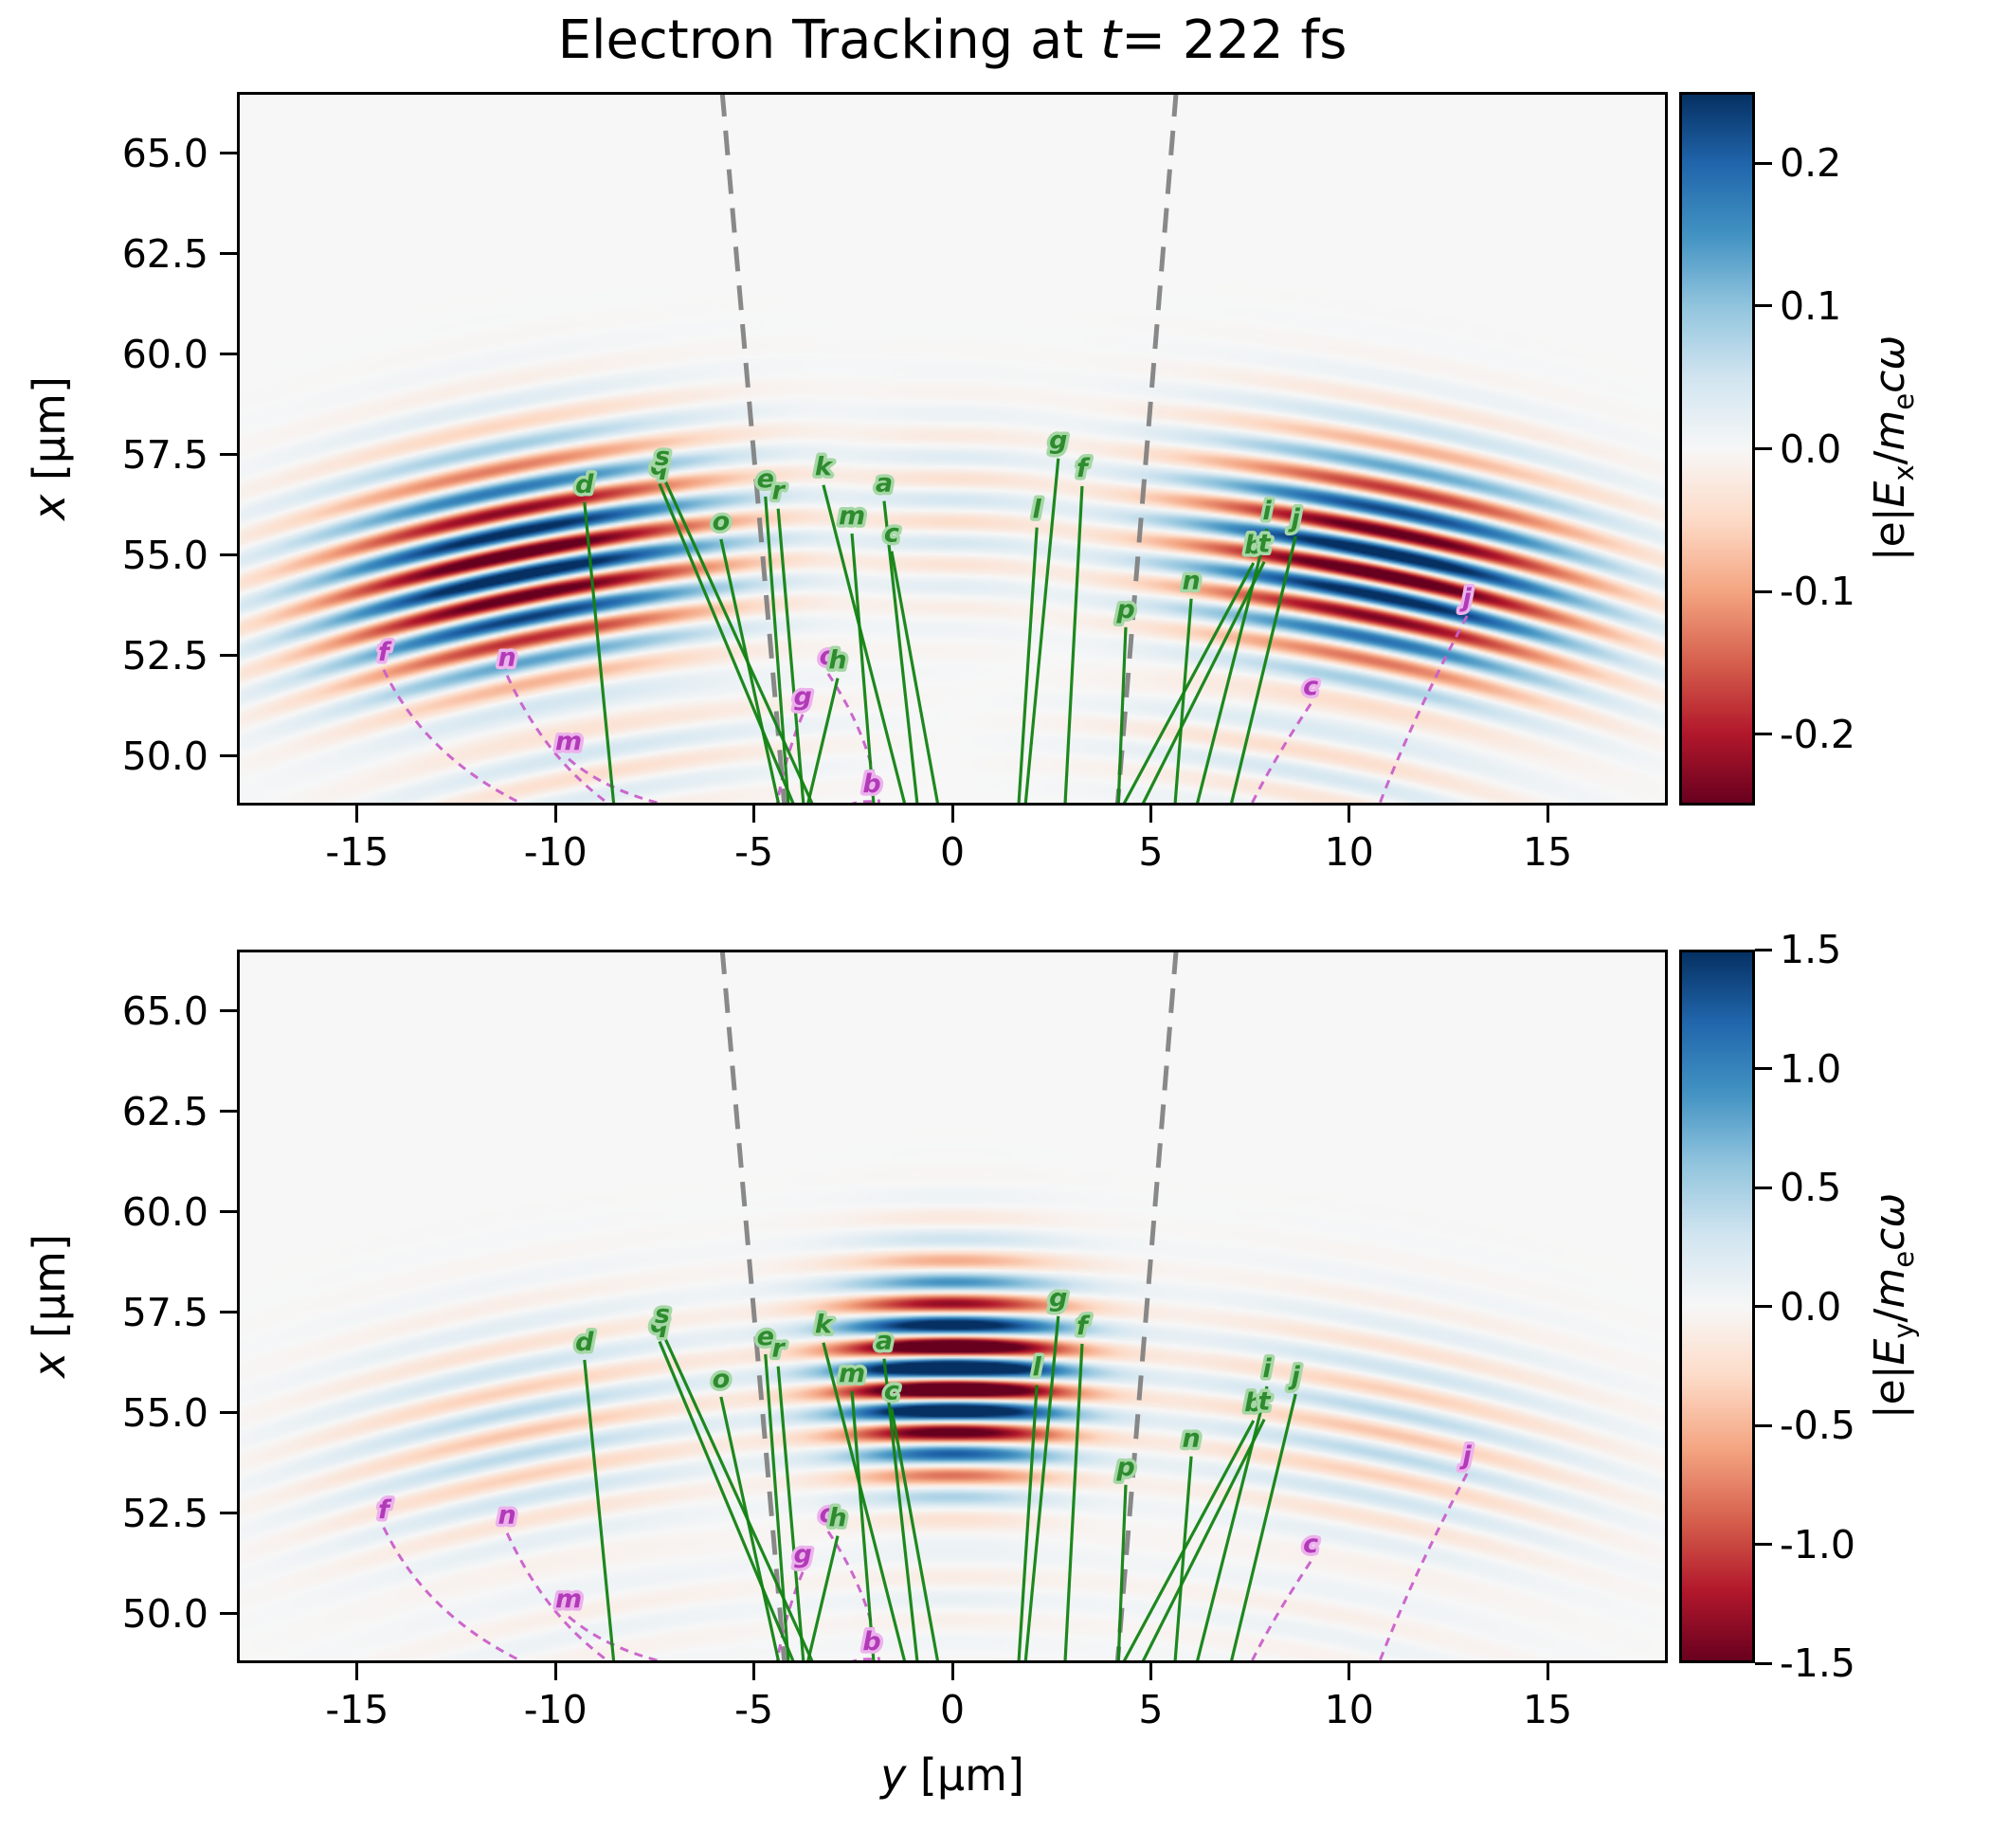 Image resolution: width=1990 pixels, height=1848 pixels. Describe the element at coordinates (1232, 667) in the screenshot. I see `track-green-i` at that location.